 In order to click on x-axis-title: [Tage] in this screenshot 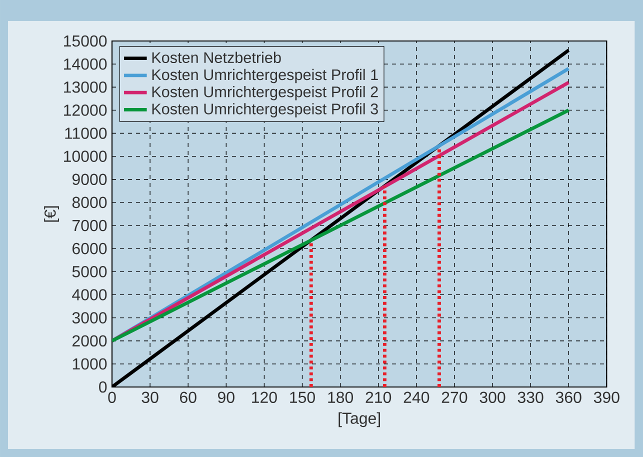, I will do `click(359, 420)`.